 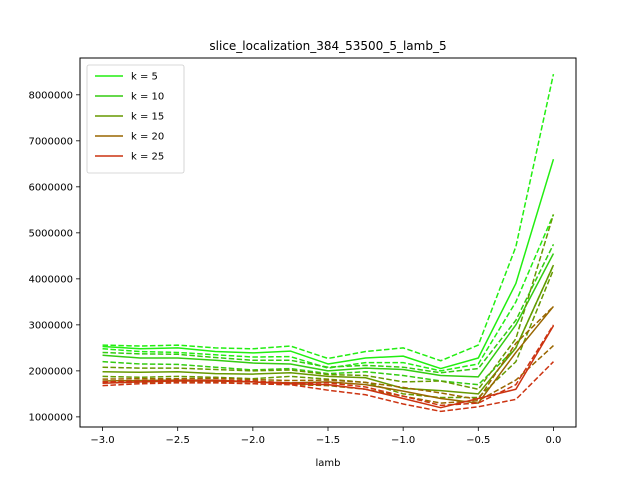 I want to click on y-tick-label: 4000000, so click(x=50, y=279).